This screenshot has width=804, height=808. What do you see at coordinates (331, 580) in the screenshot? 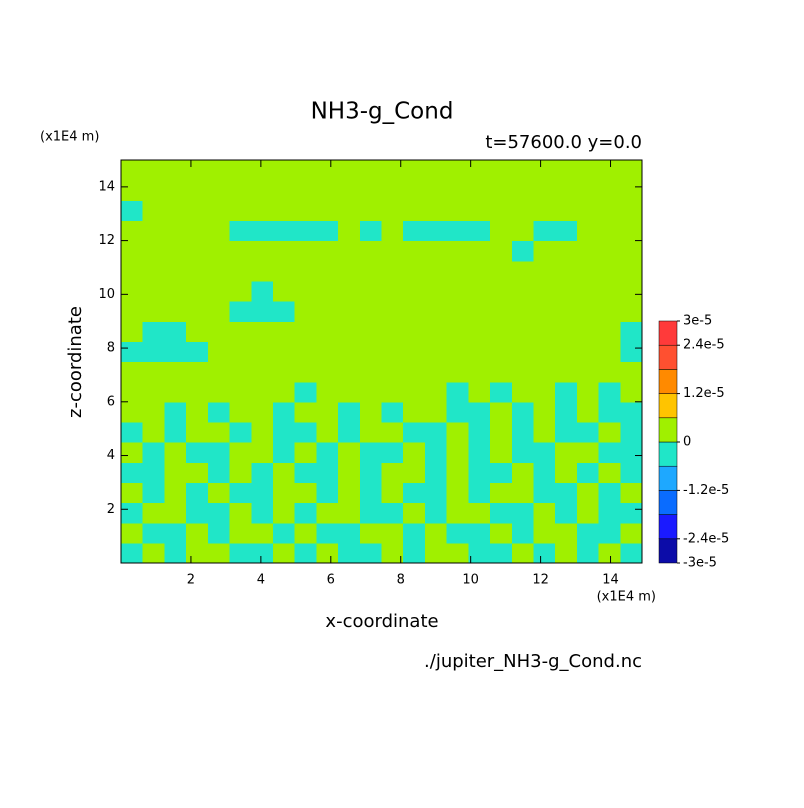
I see `x-tick-label: 6` at bounding box center [331, 580].